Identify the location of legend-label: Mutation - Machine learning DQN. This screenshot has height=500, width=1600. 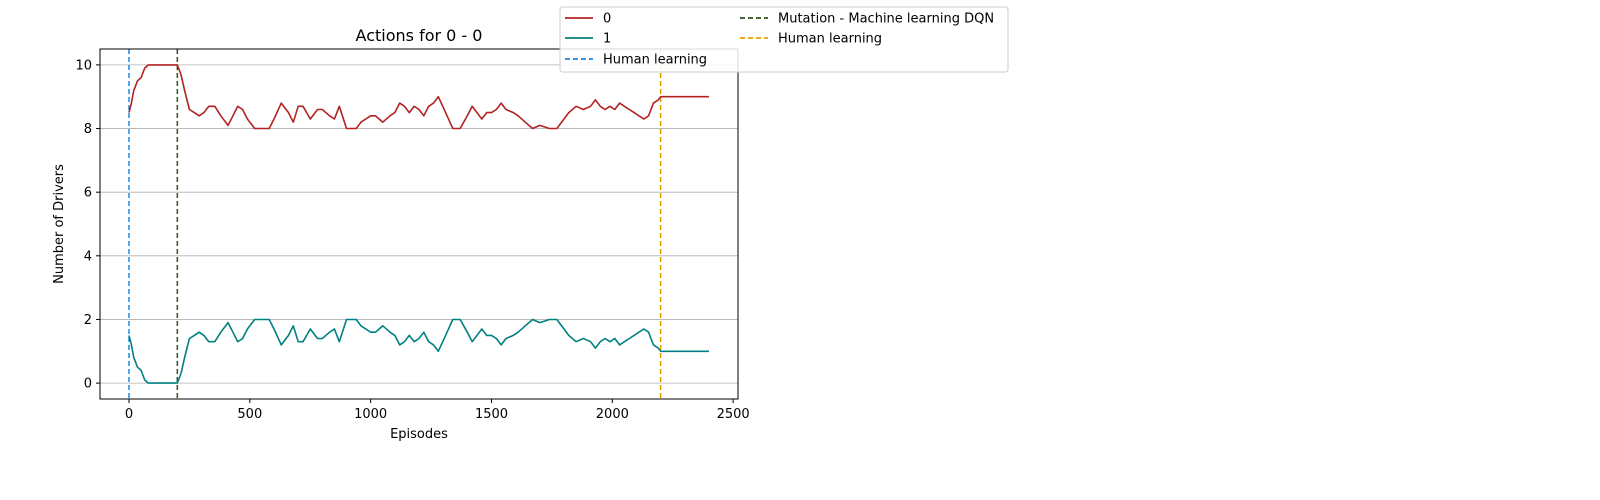
(886, 19).